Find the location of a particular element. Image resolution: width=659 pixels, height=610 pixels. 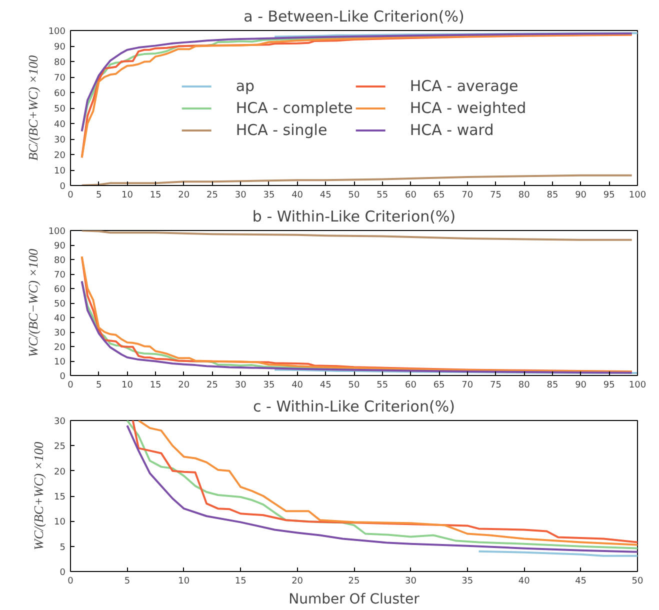

y-tick-label: 15 is located at coordinates (60, 497).